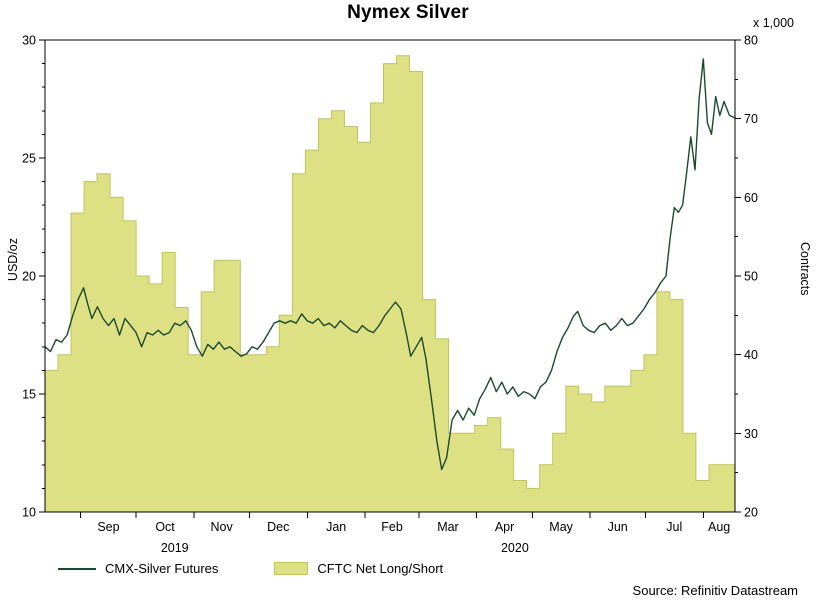 The image size is (816, 605). What do you see at coordinates (29, 513) in the screenshot?
I see `svg-text: 10` at bounding box center [29, 513].